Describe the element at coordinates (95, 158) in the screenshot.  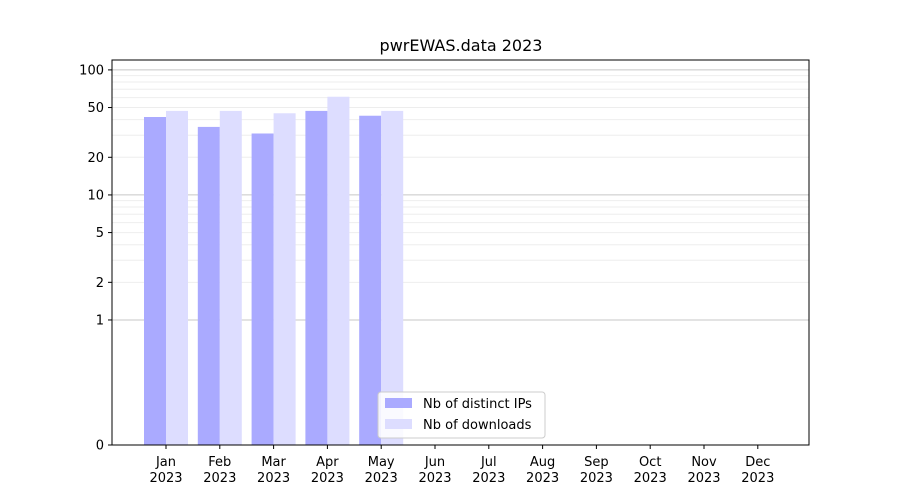
I see `y-tick-label: 20` at that location.